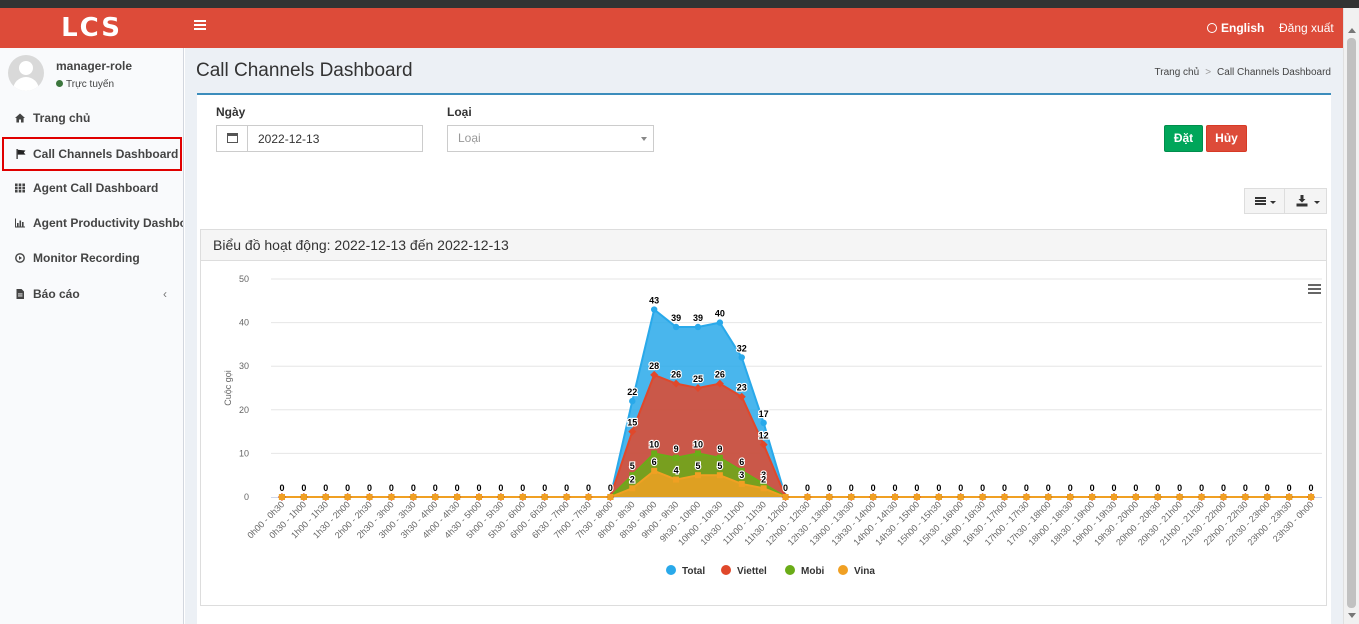 The height and width of the screenshot is (624, 1359). I want to click on sidebar-item-agent-call-dashboard: Agent Call Dashboard, so click(91, 188).